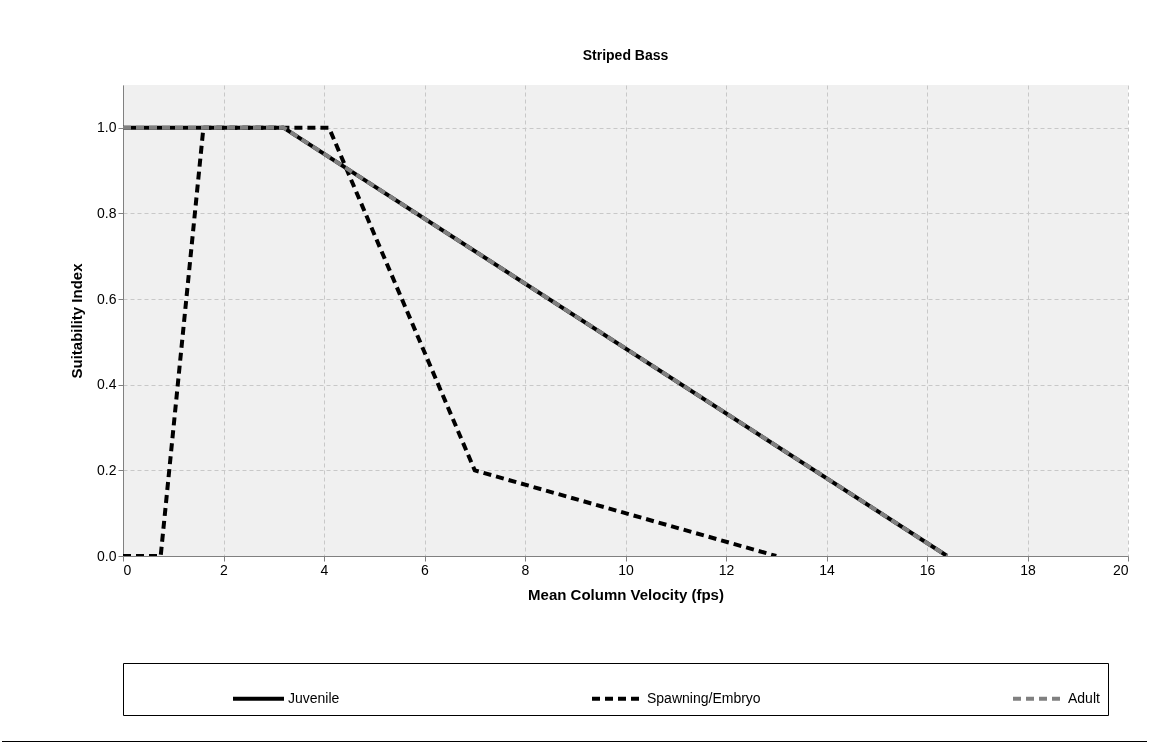 The image size is (1151, 746). Describe the element at coordinates (626, 594) in the screenshot. I see `x-axis-title: Mean Column Velocity (fps)` at that location.